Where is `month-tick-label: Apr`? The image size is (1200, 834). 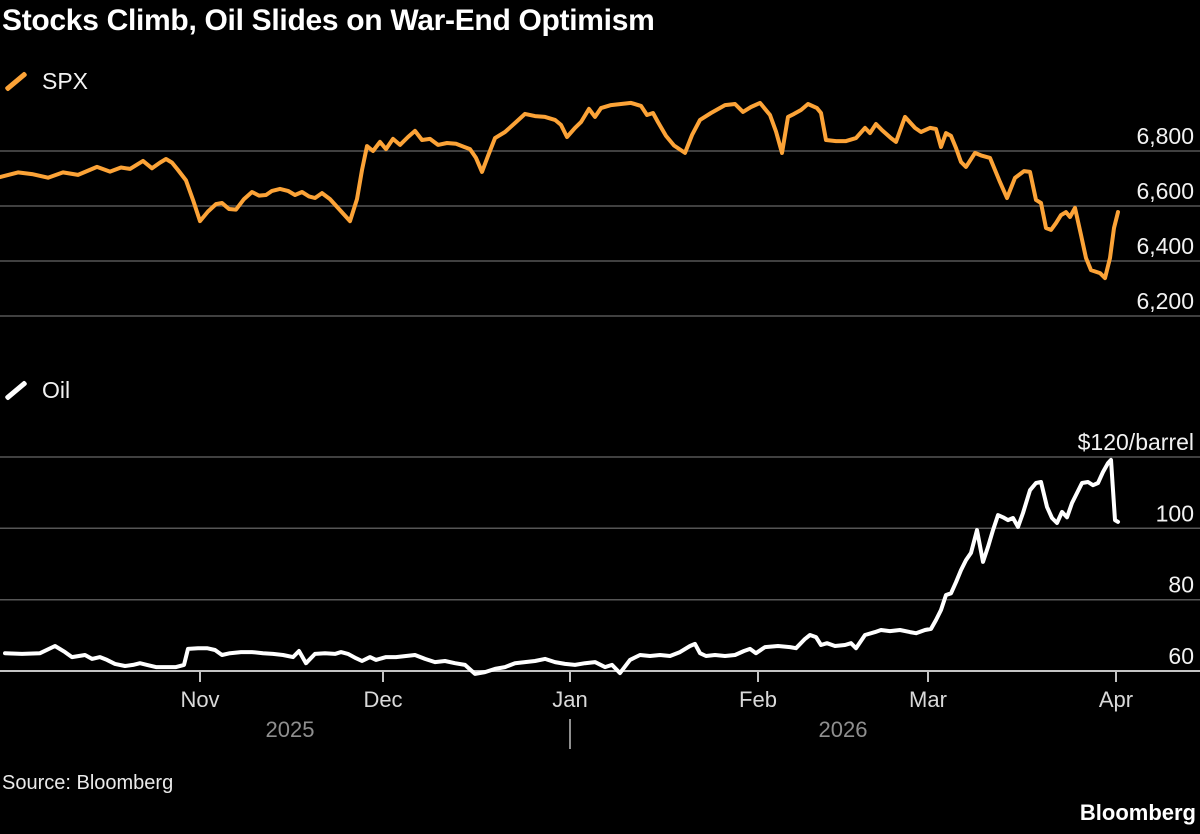 month-tick-label: Apr is located at coordinates (1116, 699).